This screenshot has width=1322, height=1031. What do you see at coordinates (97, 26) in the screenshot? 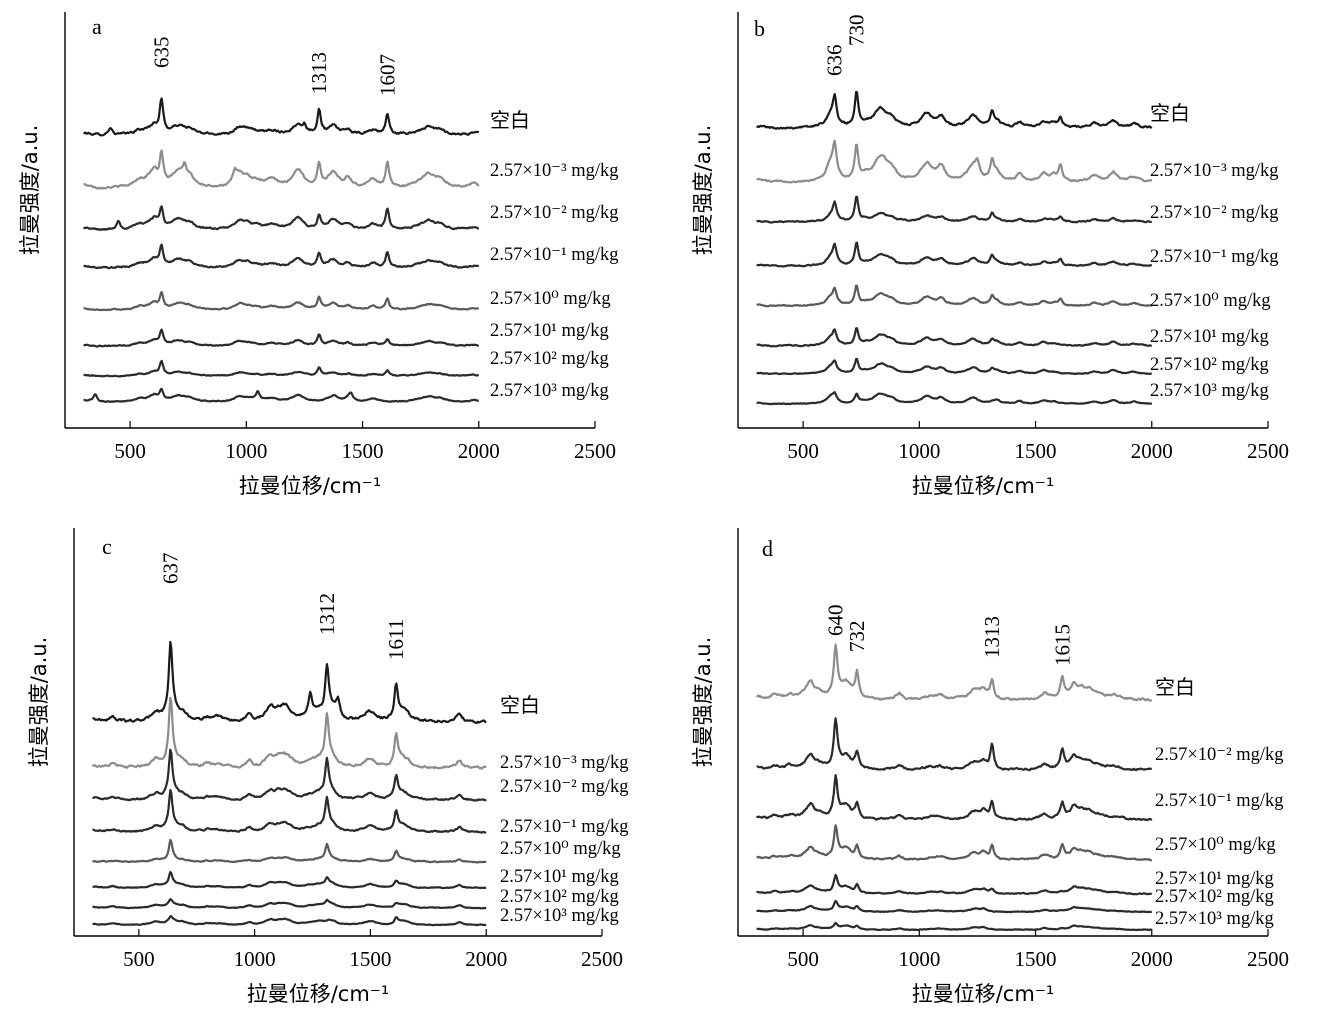
I see `panel-label: a` at bounding box center [97, 26].